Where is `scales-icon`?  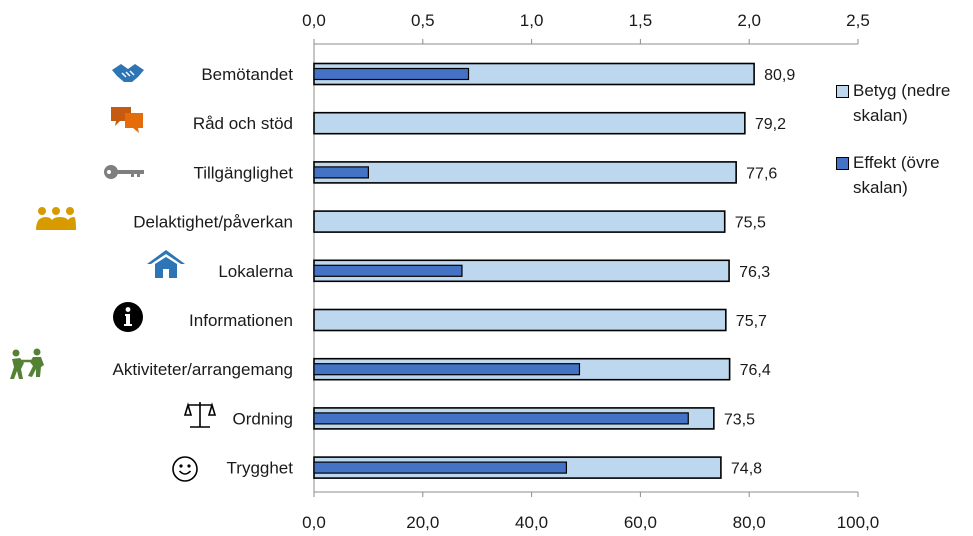
scales-icon is located at coordinates (200, 415).